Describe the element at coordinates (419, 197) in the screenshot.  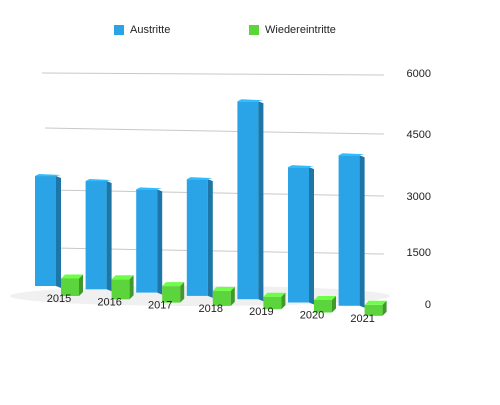
I see `y-tick-label: 3000` at that location.